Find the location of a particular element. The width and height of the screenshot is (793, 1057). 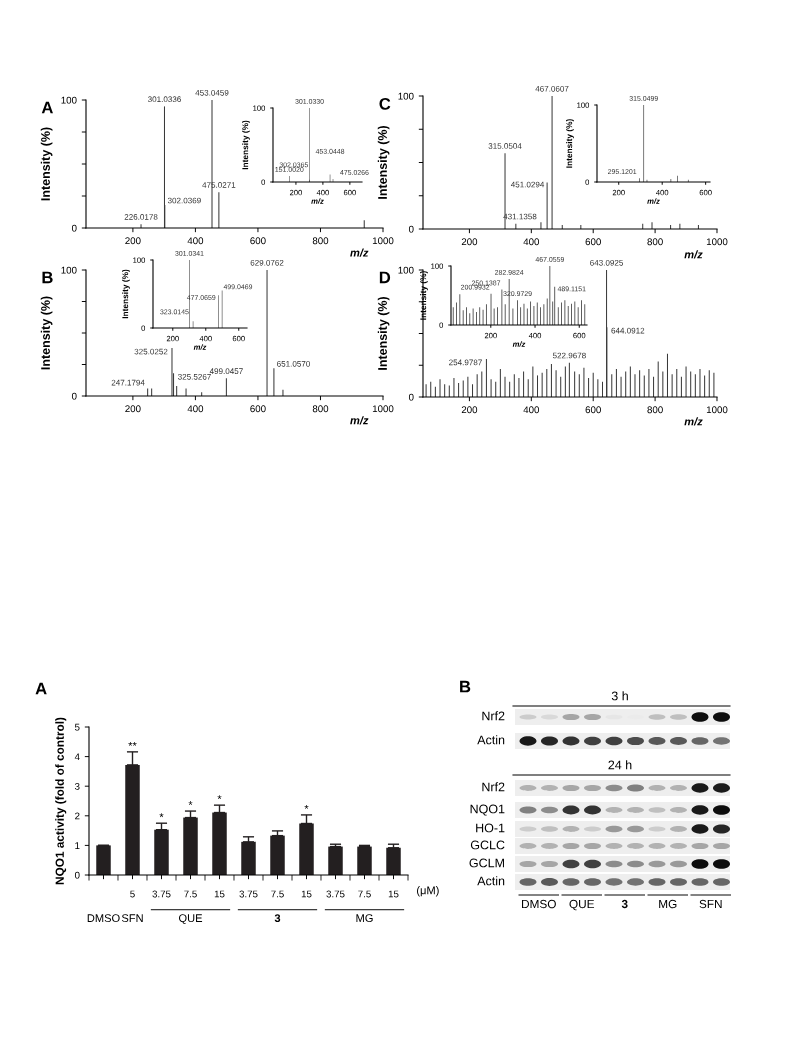

y-tick-label: 3 is located at coordinates (77, 786).